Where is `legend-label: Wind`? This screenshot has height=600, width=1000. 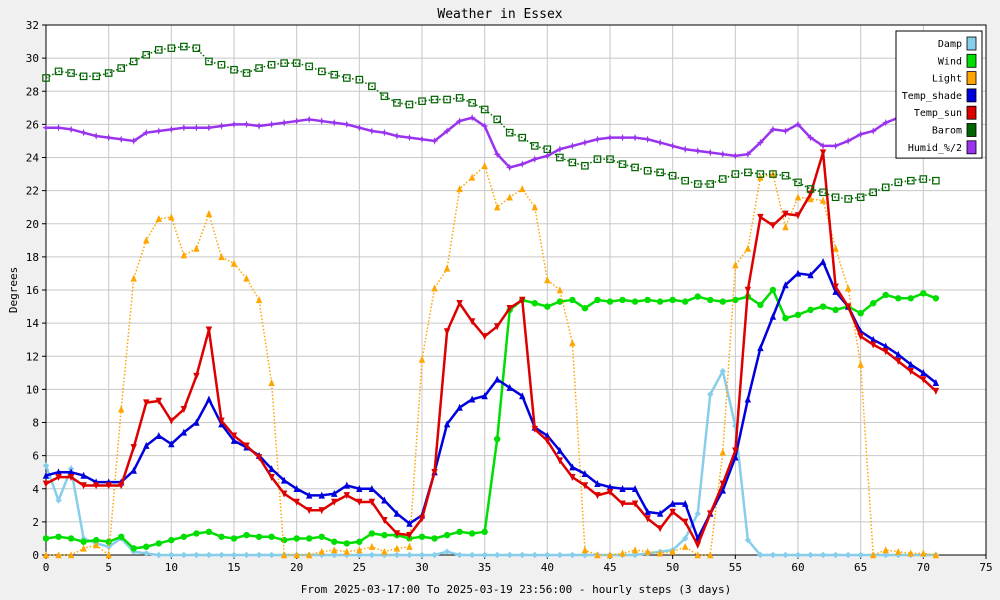 legend-label: Wind is located at coordinates (950, 61).